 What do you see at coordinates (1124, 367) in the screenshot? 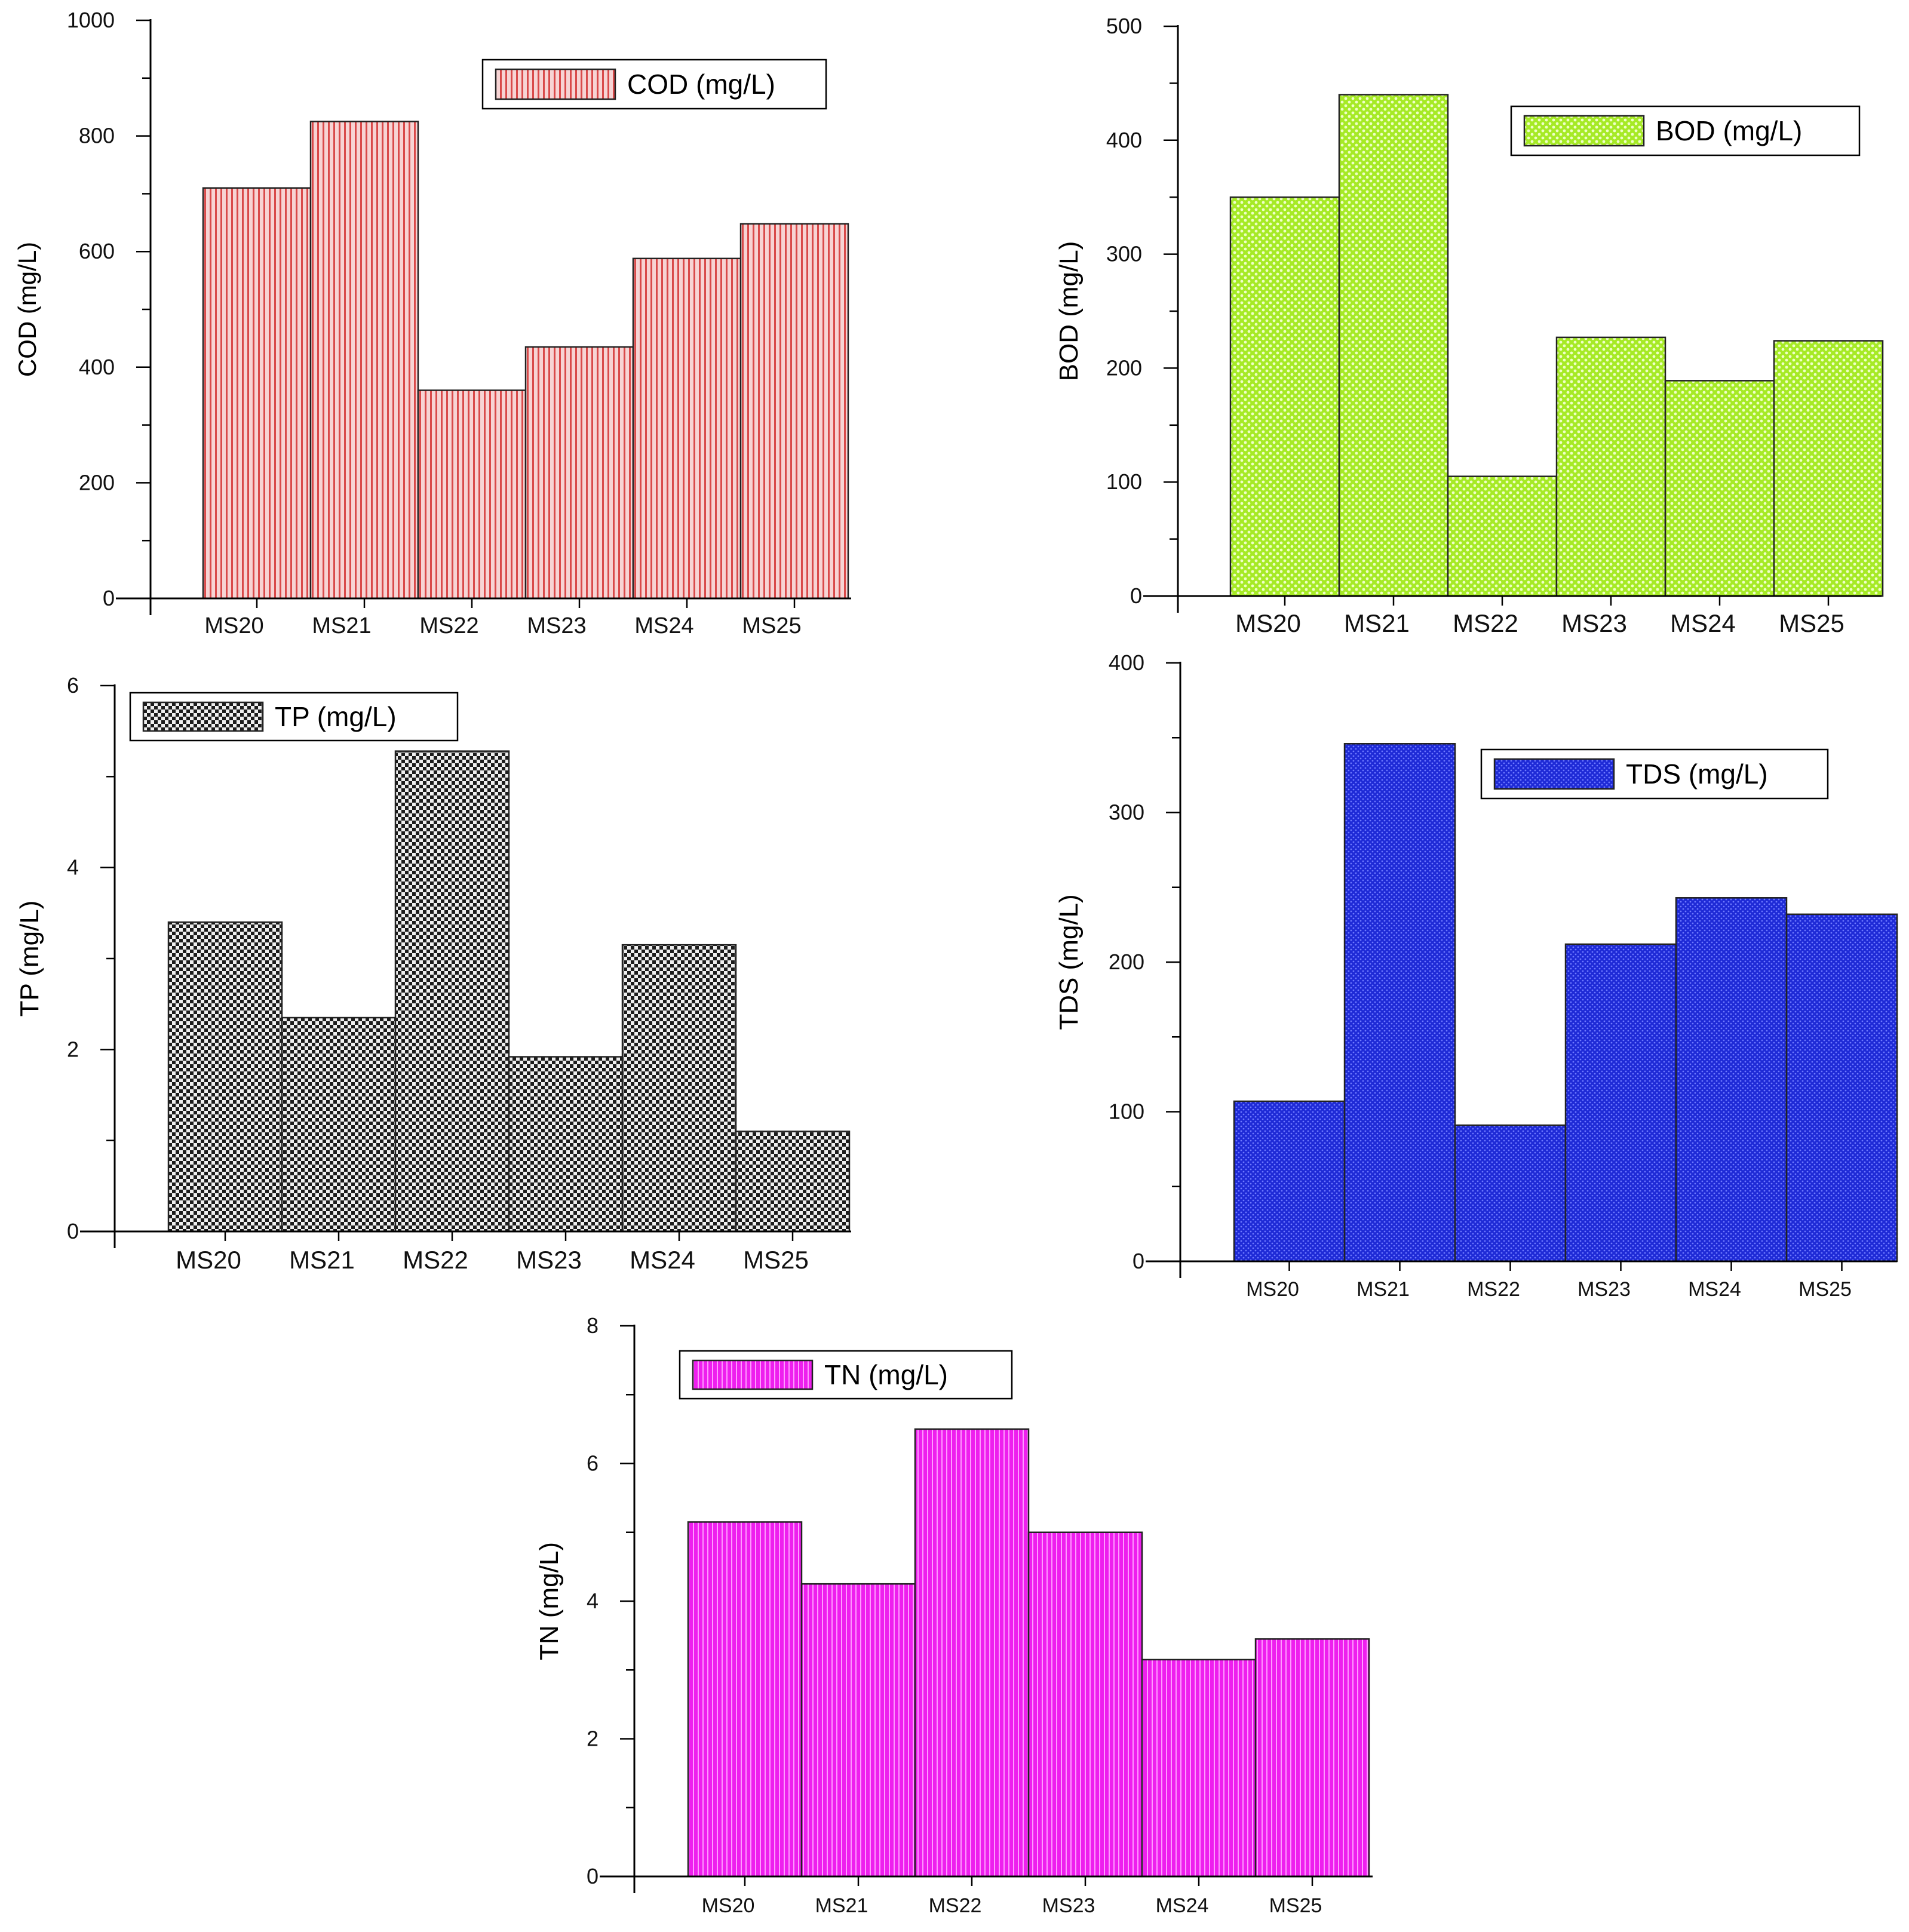
I see `bod-y-tick-label: 200` at bounding box center [1124, 367].